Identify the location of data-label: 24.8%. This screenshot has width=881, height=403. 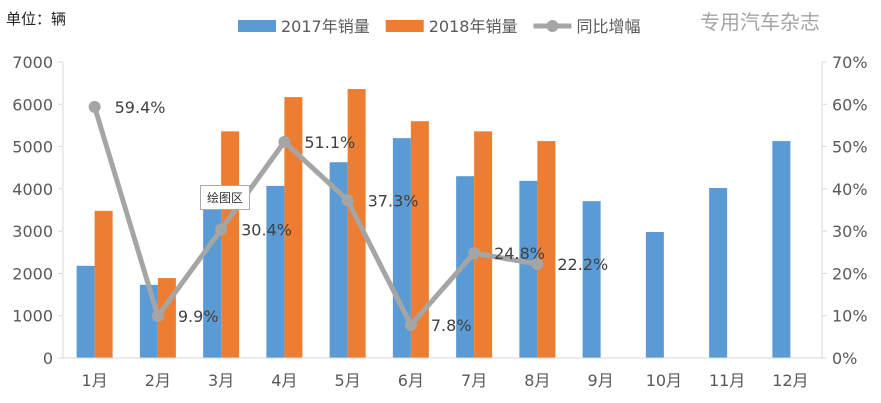
(519, 253).